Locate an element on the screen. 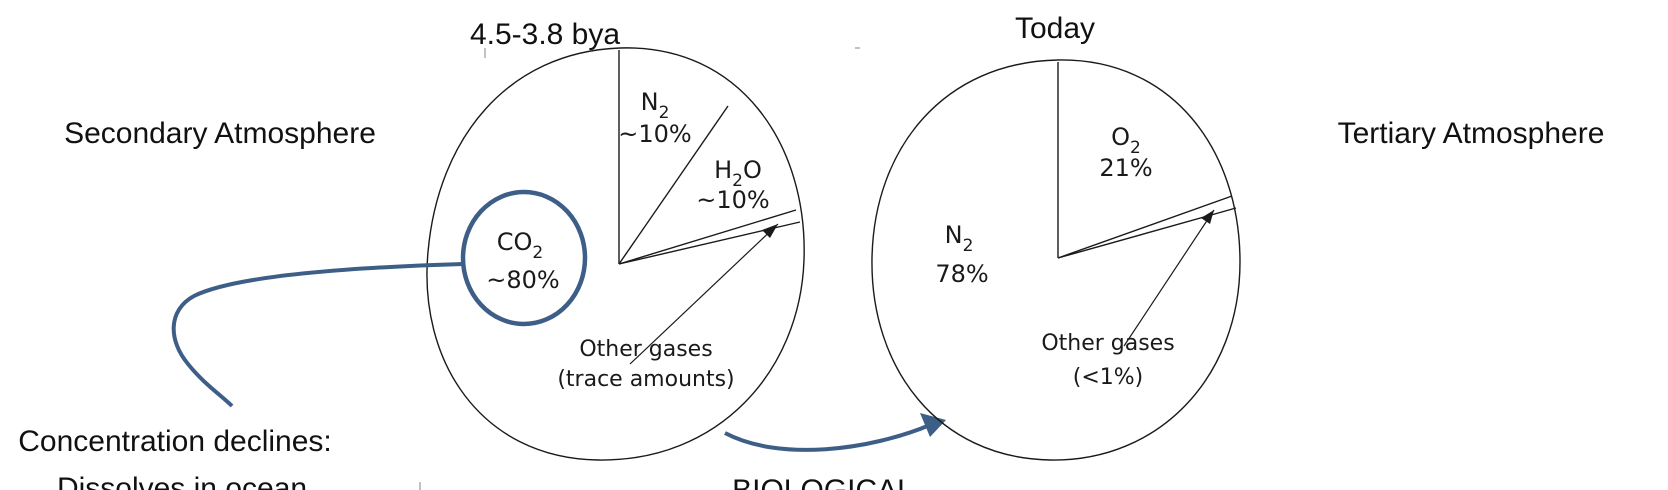 The image size is (1668, 490). right-title: Today is located at coordinates (1055, 28).